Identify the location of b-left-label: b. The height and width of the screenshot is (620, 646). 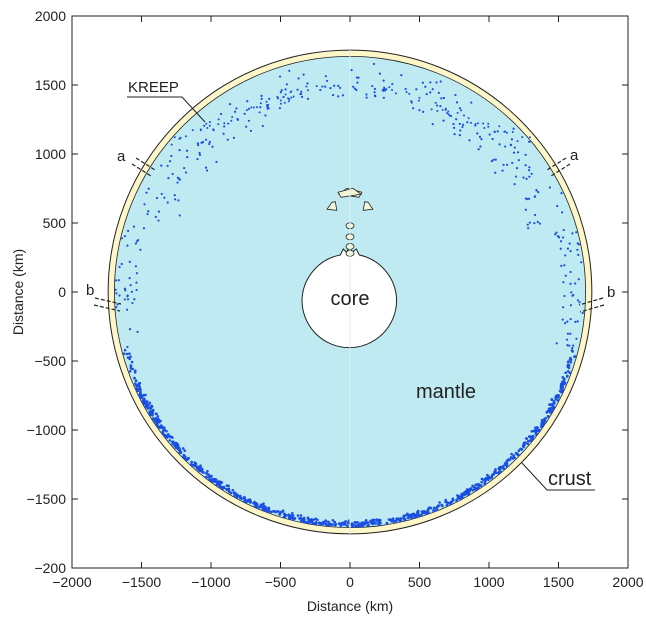
(90, 290).